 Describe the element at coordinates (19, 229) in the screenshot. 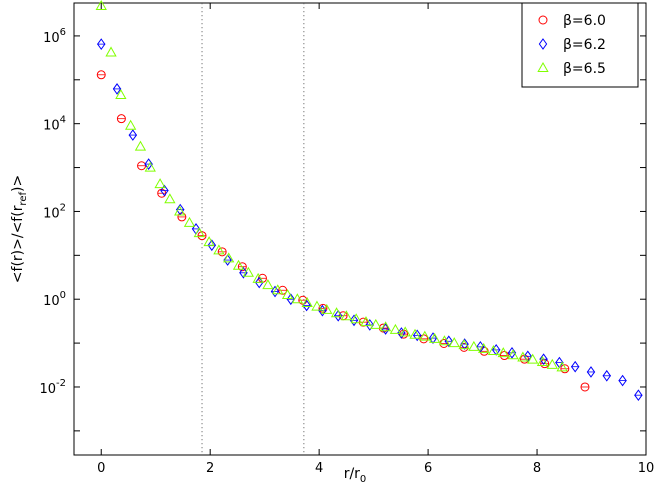

I see `y-axis-label: <f(r)>/<f(rref)>` at that location.